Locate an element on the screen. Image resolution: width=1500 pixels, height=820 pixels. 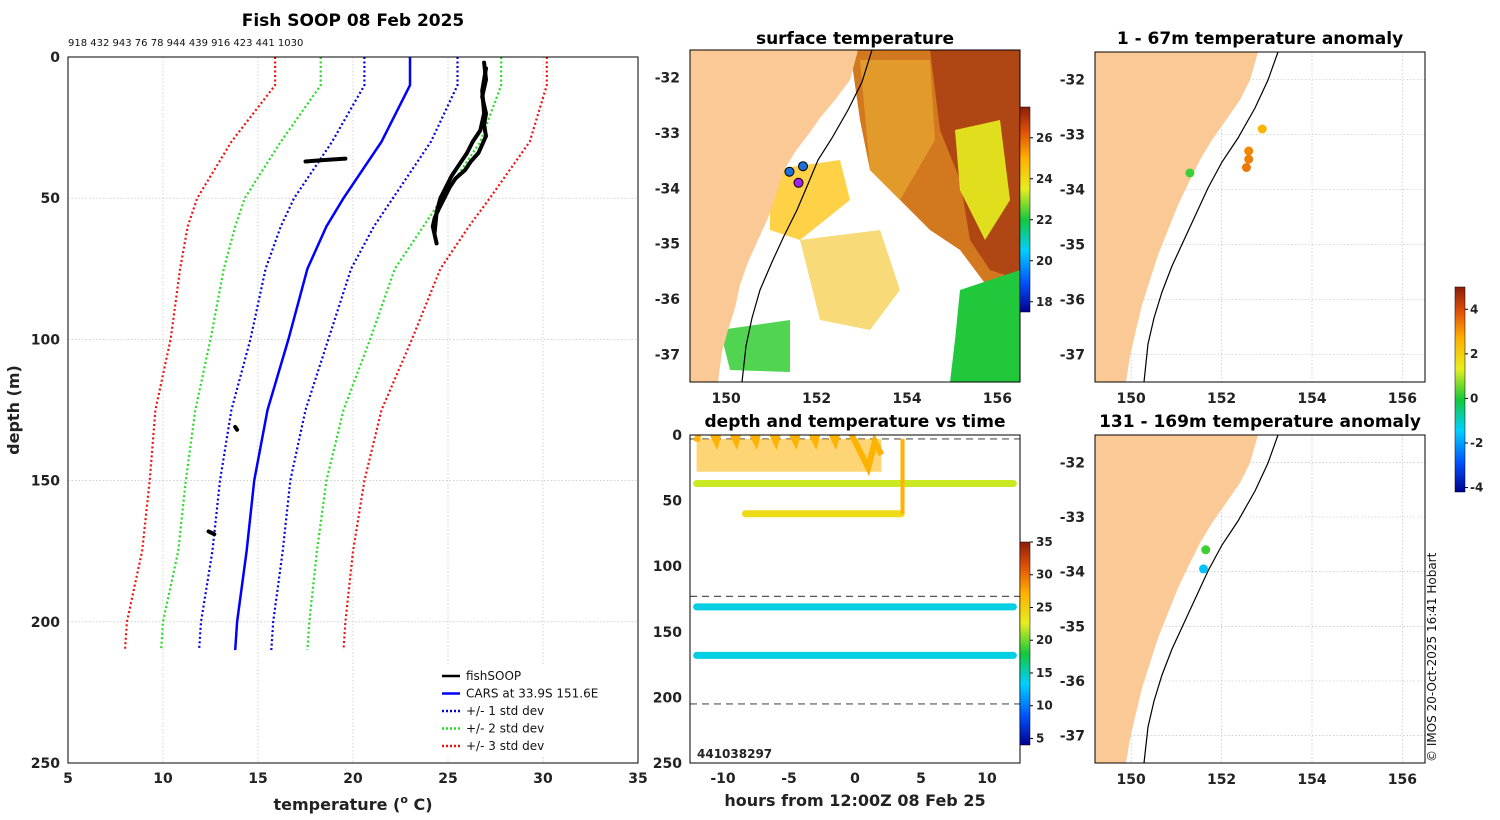
surface-cbar-tick: 24 is located at coordinates (1044, 179).